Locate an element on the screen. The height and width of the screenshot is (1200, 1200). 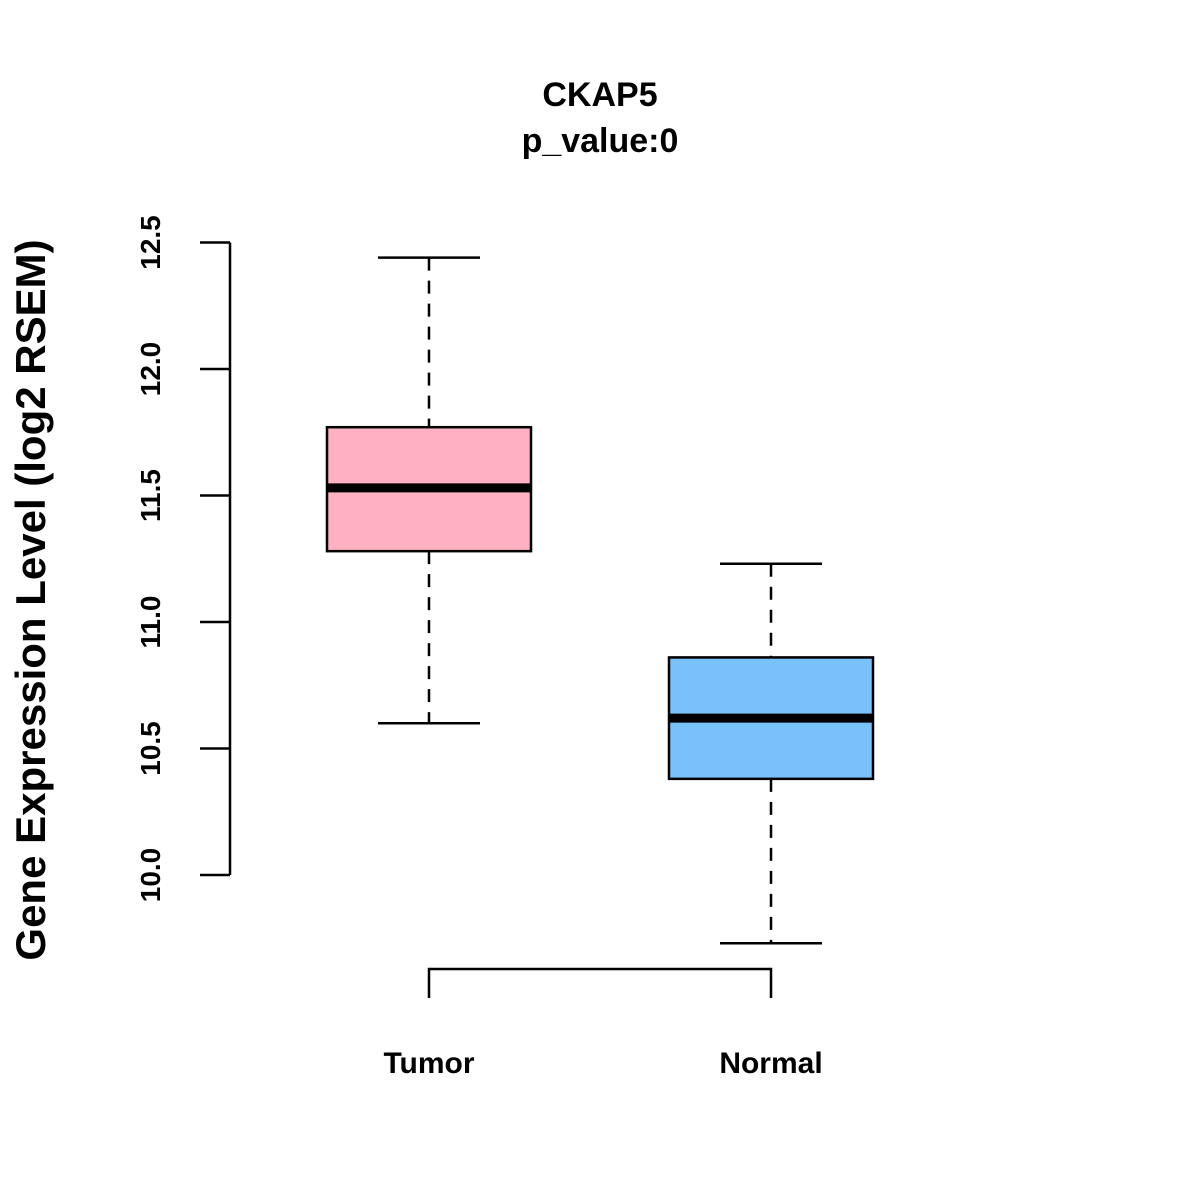
y-tick-label: 11.5 is located at coordinates (150, 495).